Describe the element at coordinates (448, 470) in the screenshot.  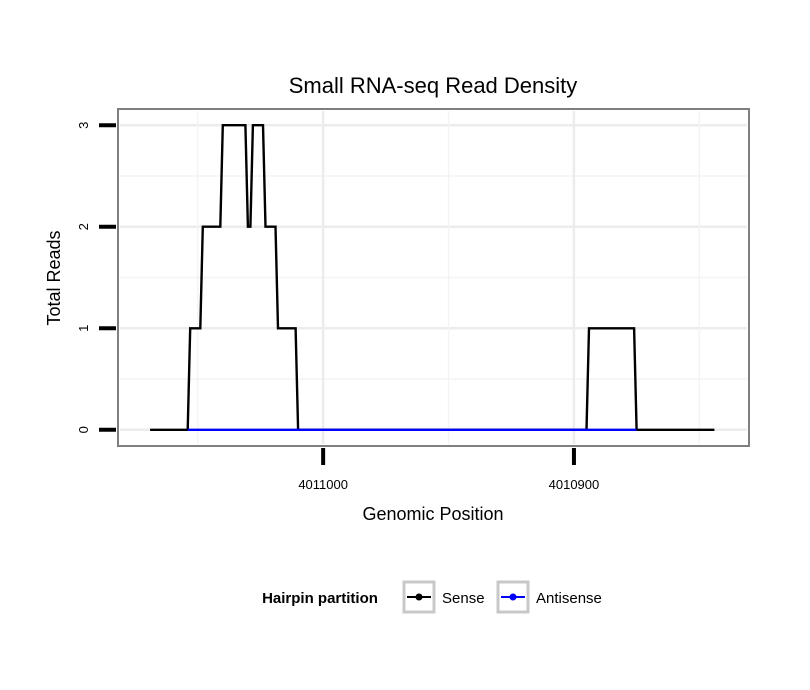
I see `x-axis: 4011000 4010900` at that location.